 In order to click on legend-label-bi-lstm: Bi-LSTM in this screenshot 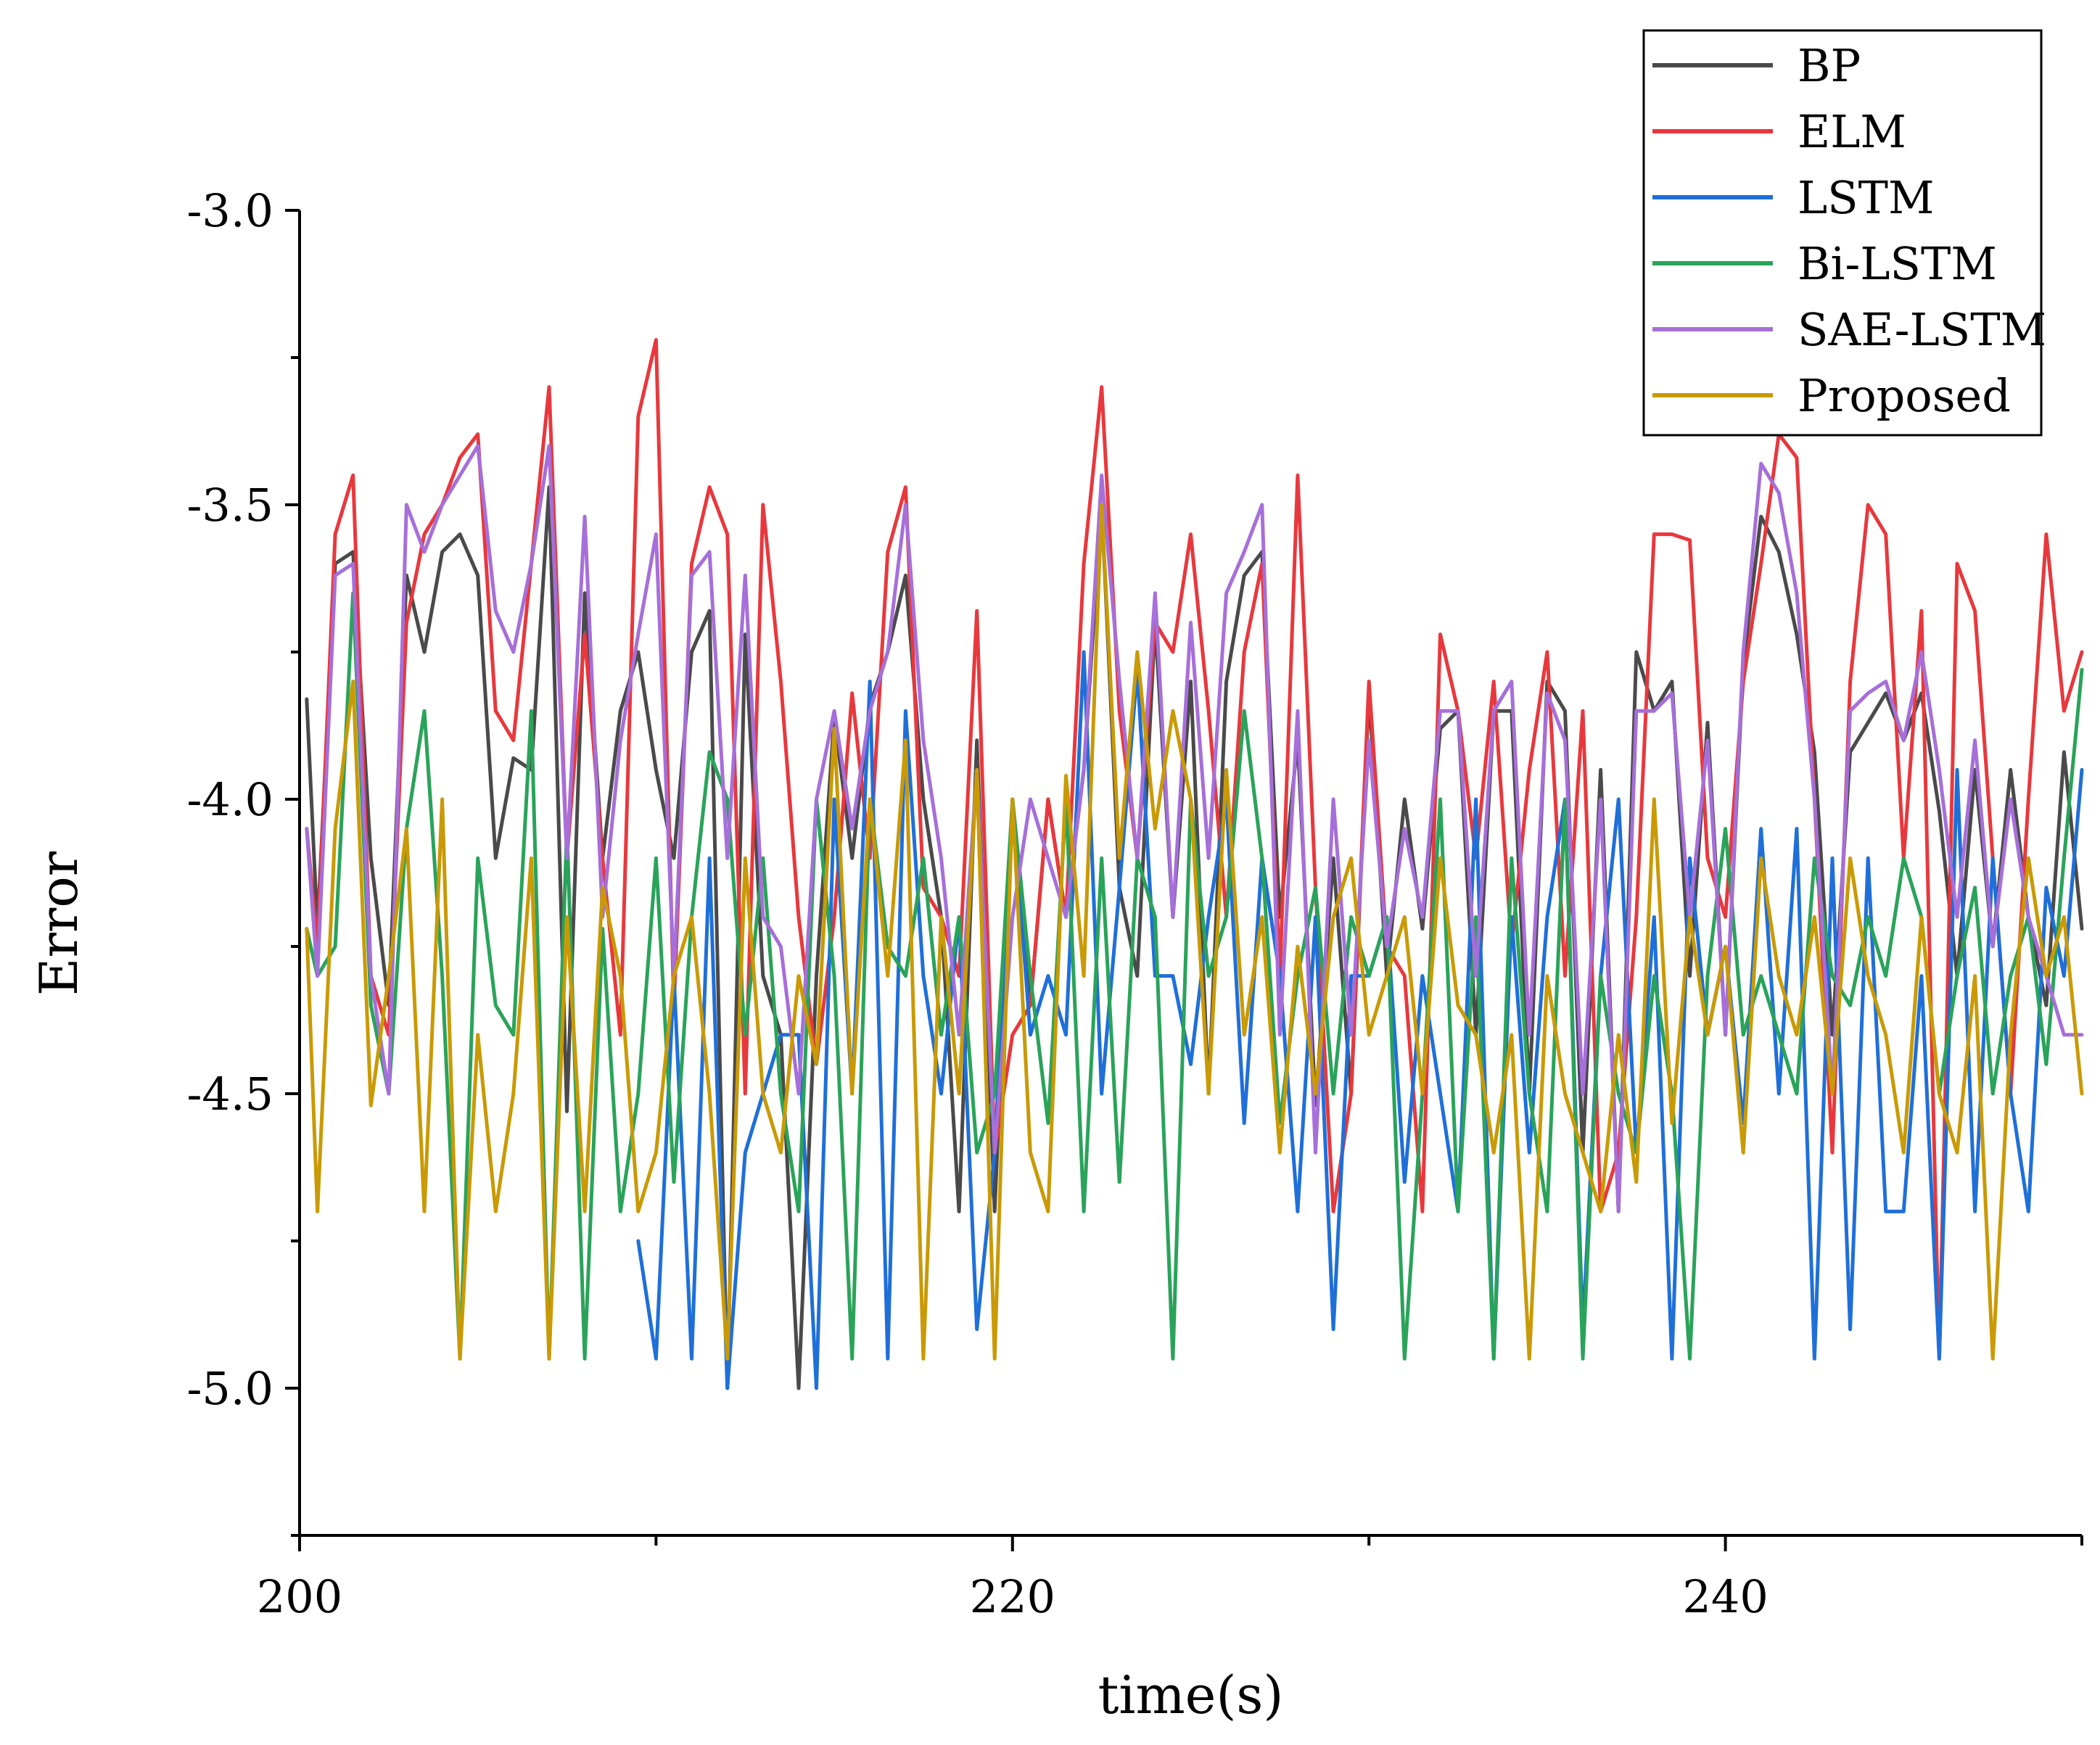, I will do `click(1897, 263)`.